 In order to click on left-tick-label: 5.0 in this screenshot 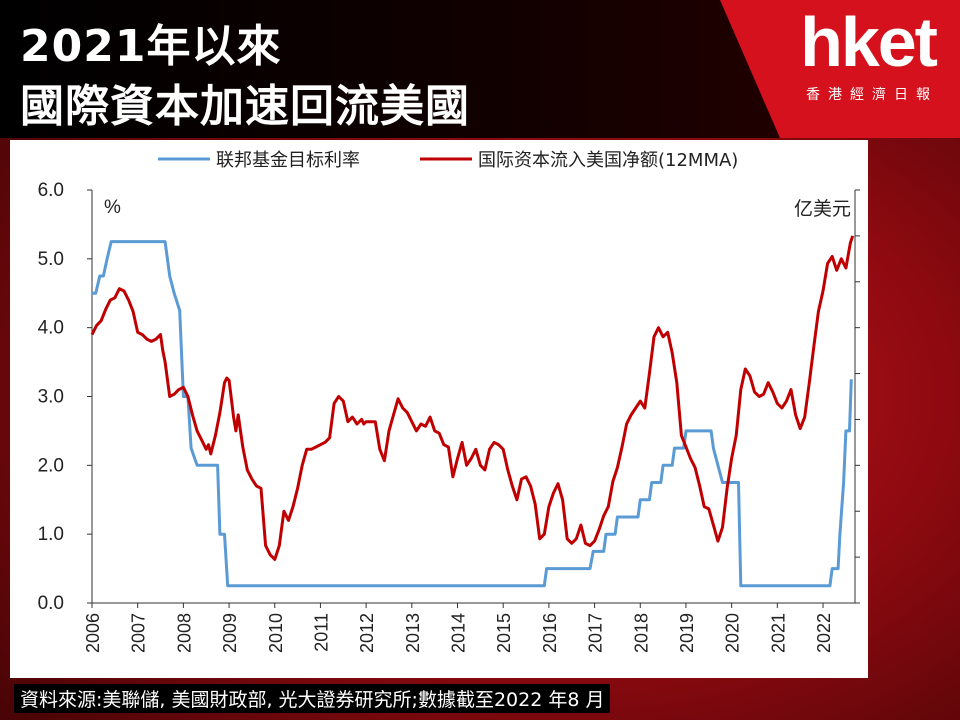, I will do `click(51, 259)`.